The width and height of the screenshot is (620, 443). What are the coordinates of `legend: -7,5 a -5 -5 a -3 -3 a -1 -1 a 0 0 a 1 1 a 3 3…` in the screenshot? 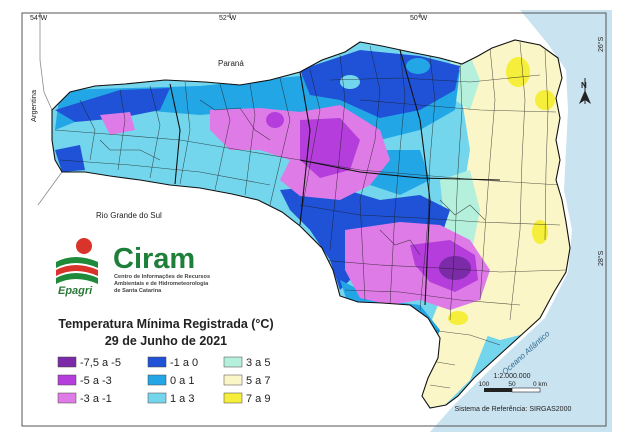 It's located at (163, 380).